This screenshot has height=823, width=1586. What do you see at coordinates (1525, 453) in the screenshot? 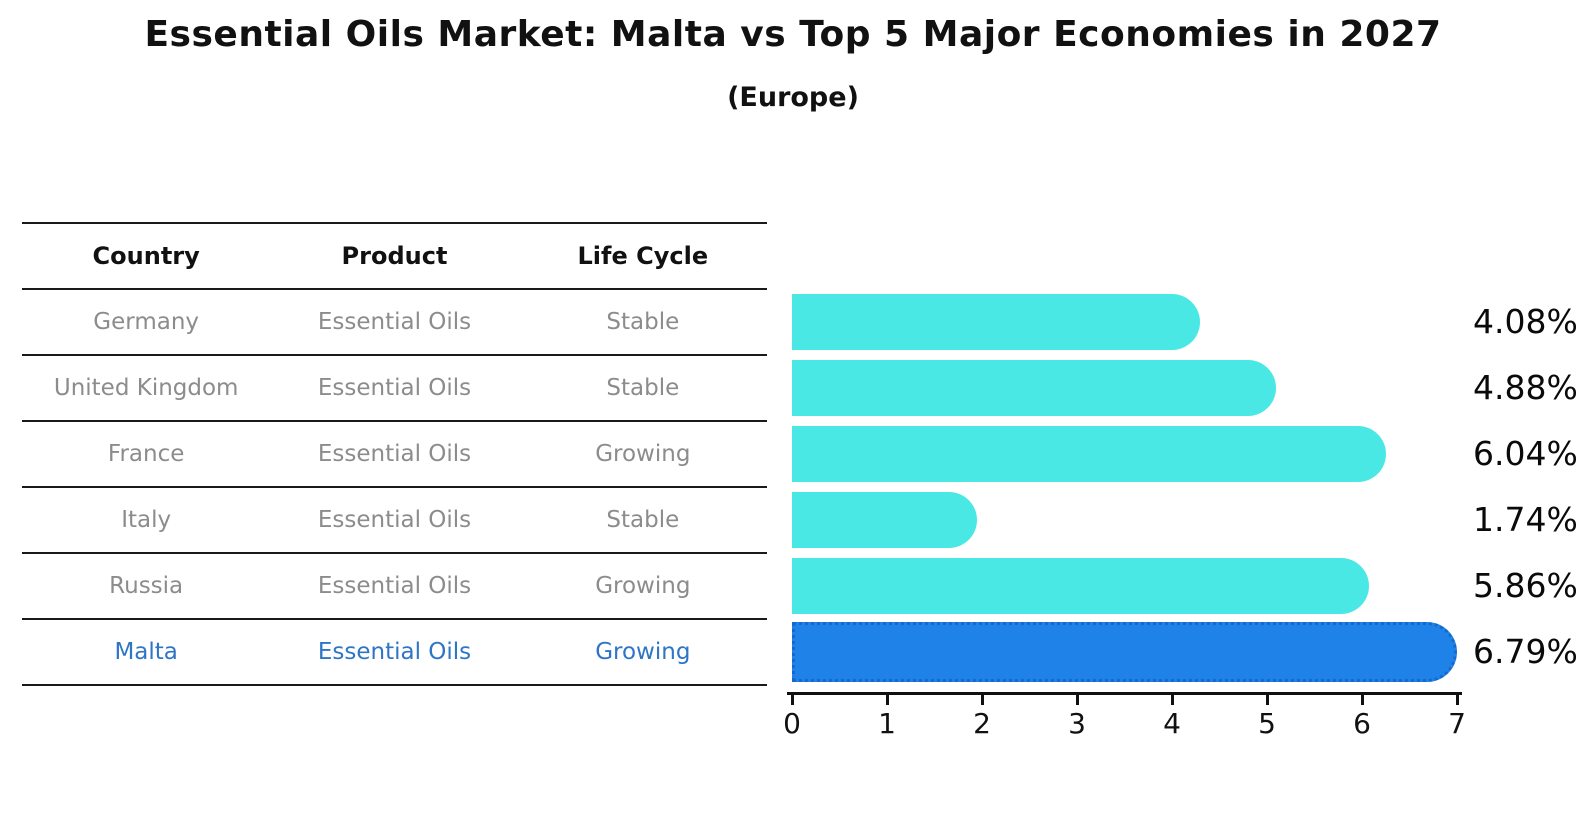
I see `value-label-france: 6.04%` at bounding box center [1525, 453].